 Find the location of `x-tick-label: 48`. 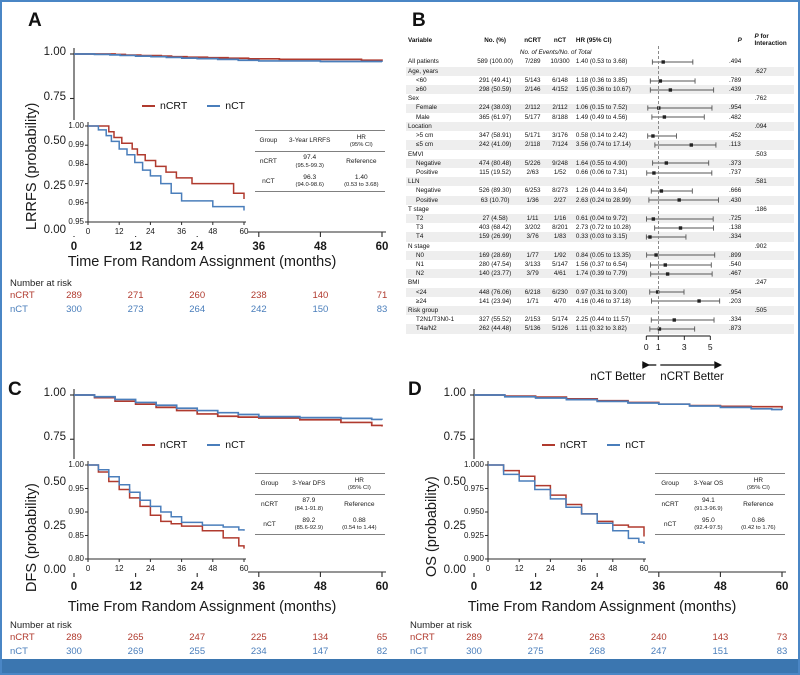

x-tick-label: 48 is located at coordinates (720, 587).